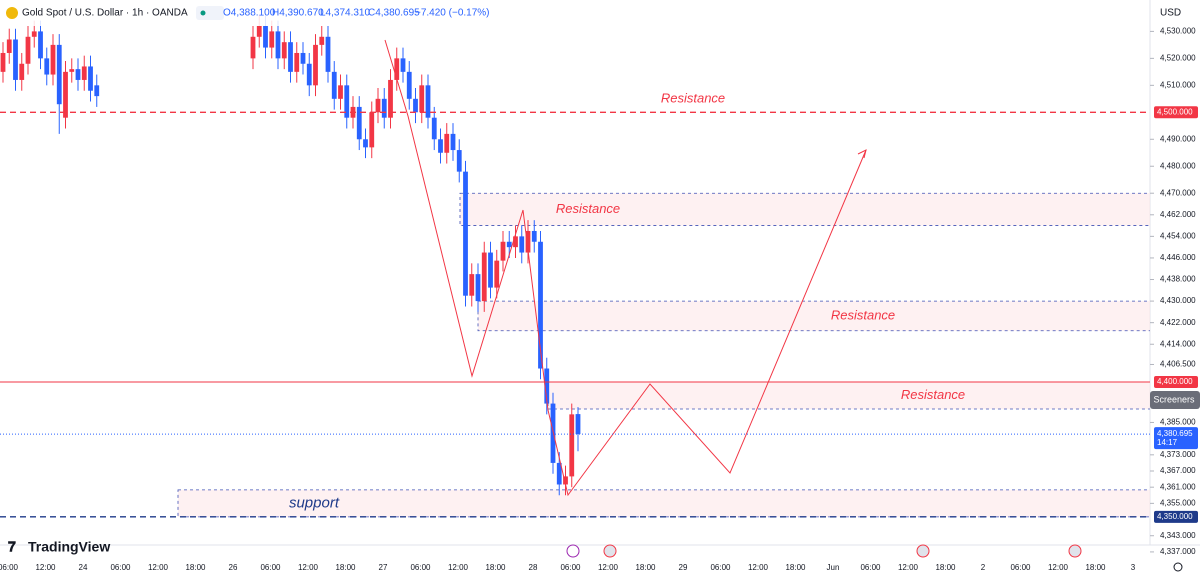  What do you see at coordinates (1175, 433) in the screenshot?
I see `last-price-label: 4,380.695` at bounding box center [1175, 433].